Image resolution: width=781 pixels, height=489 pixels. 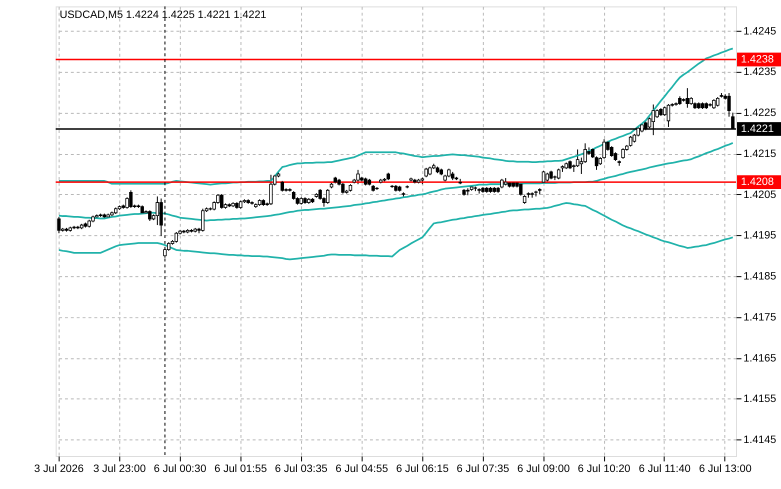 I want to click on x-tick-label: 6 Jul 03:35, so click(x=301, y=469).